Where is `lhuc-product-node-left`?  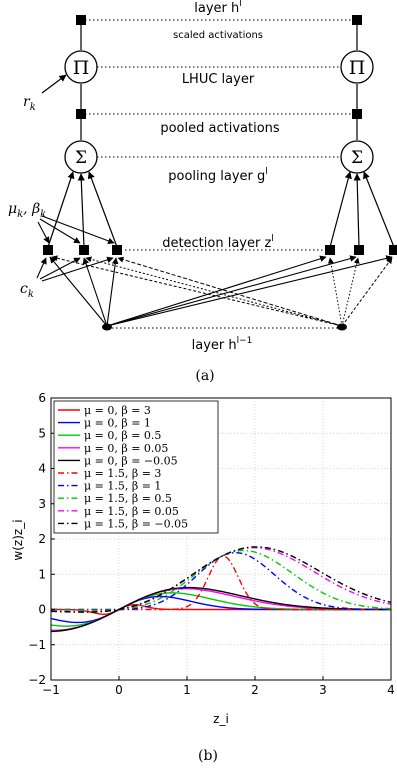
lhuc-product-node-left is located at coordinates (81, 67).